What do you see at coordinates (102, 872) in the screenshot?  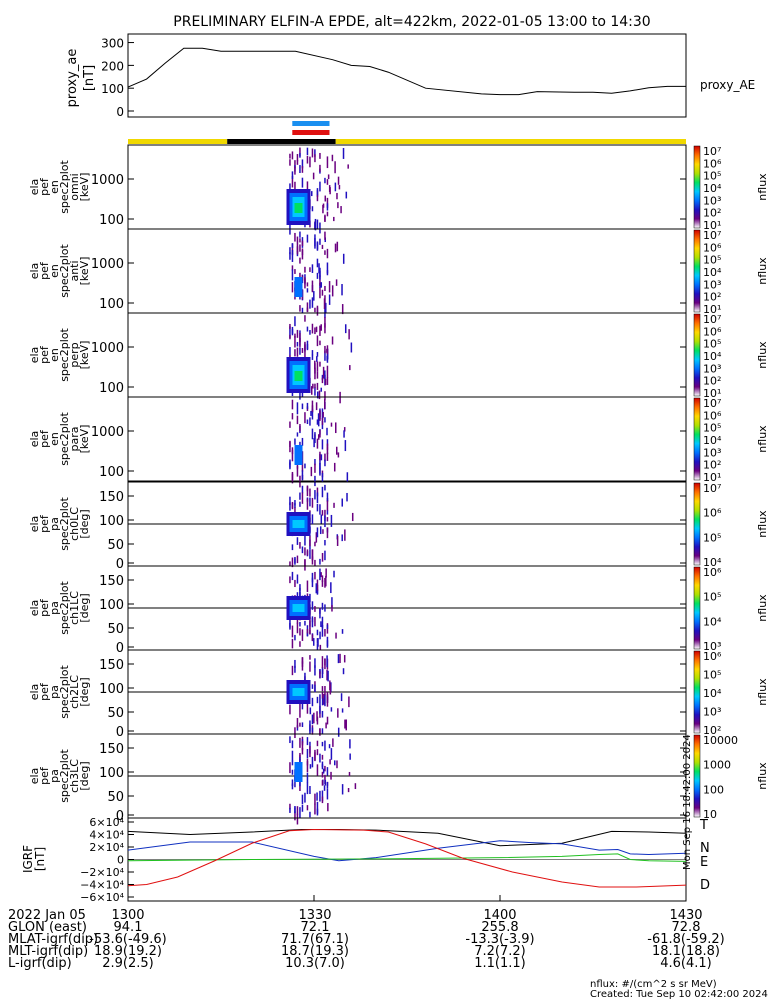 I see `igrf-tick-label: −2×10⁴` at bounding box center [102, 872].